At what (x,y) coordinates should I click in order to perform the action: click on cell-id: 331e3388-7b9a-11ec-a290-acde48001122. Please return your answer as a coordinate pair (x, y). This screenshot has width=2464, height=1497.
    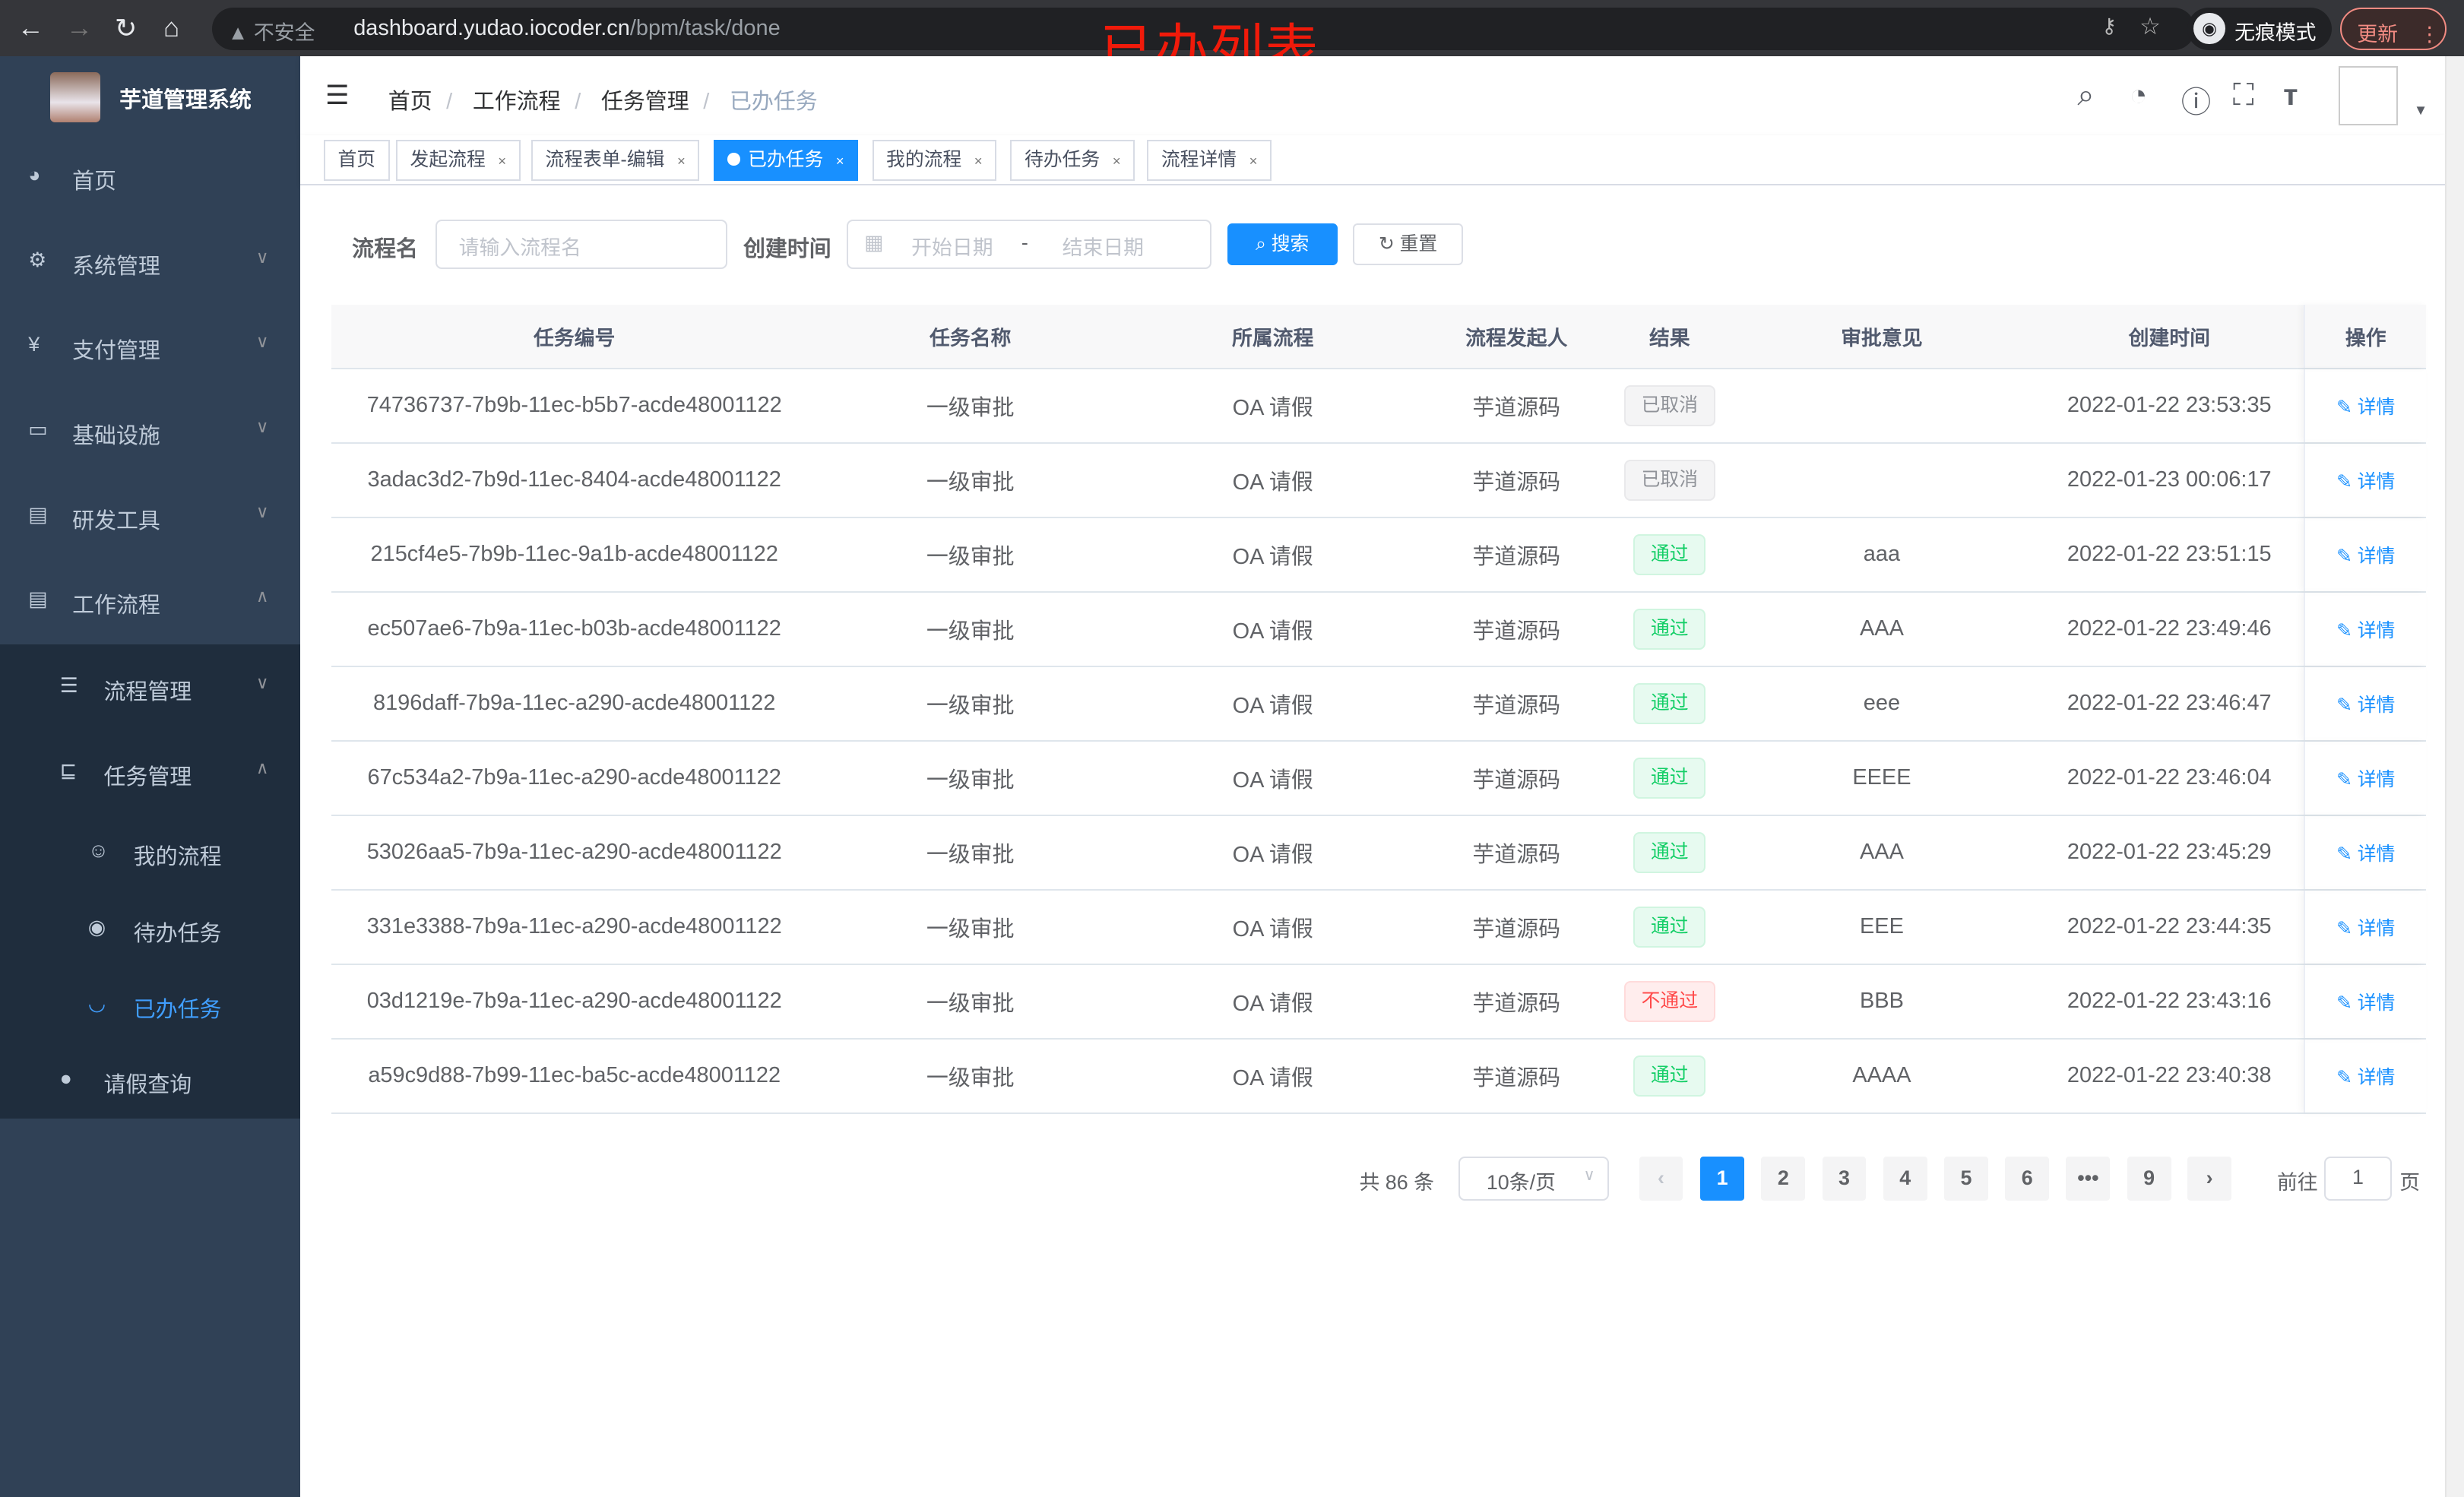
    Looking at the image, I should click on (574, 926).